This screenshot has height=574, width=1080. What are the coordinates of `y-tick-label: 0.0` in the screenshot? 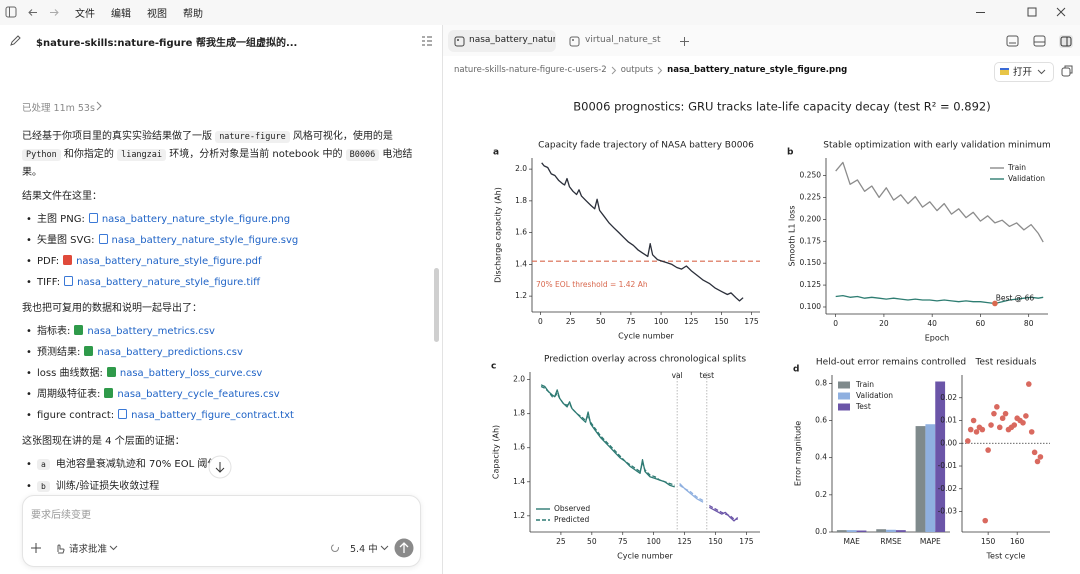 It's located at (821, 531).